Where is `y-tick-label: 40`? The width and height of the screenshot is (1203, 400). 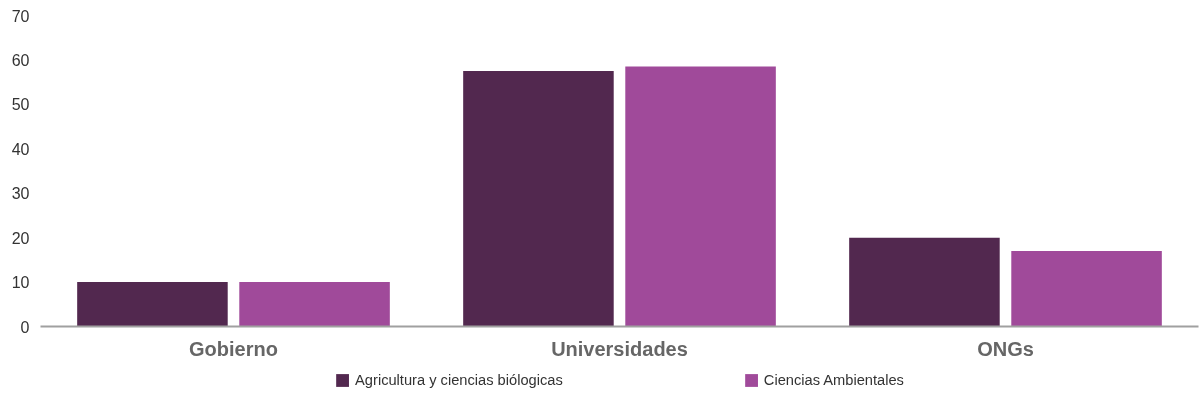 y-tick-label: 40 is located at coordinates (20, 149).